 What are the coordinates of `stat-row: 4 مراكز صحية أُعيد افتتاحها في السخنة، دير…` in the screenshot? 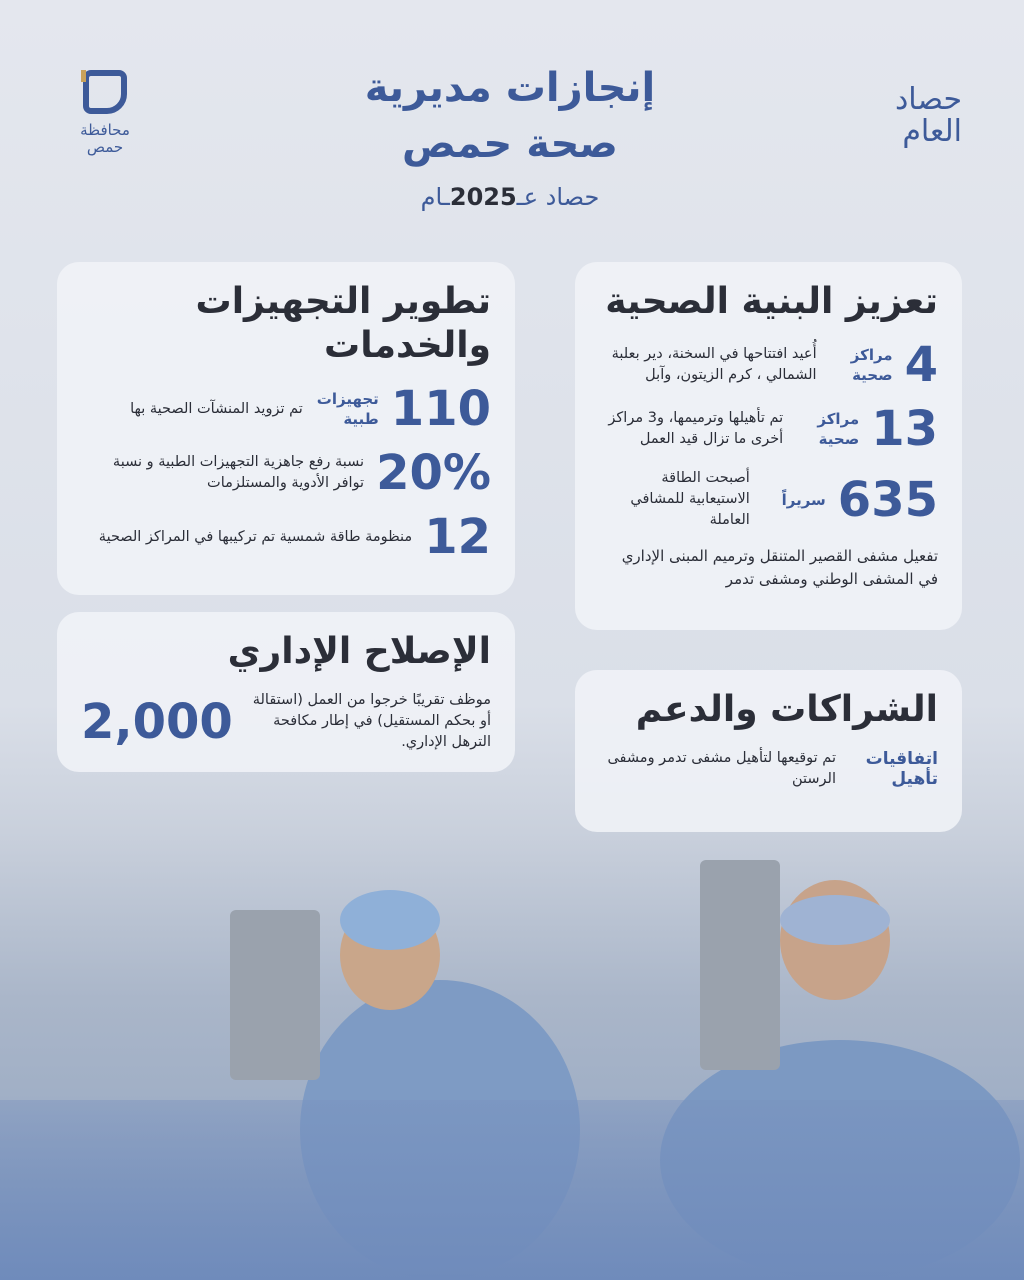 It's located at (768, 365).